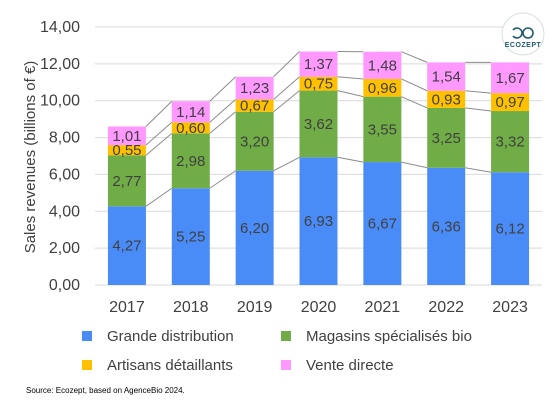  I want to click on x-tick-label: 2018, so click(191, 307).